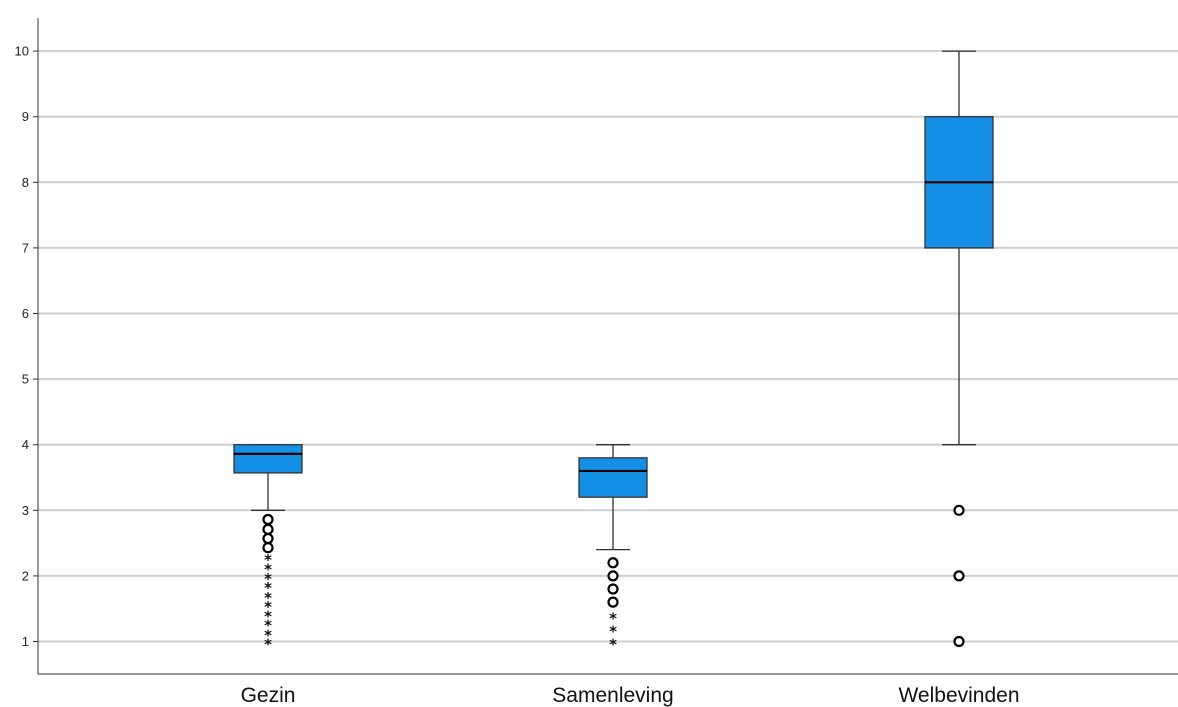 Image resolution: width=1178 pixels, height=707 pixels. Describe the element at coordinates (25, 247) in the screenshot. I see `y-tick-label: 7` at that location.